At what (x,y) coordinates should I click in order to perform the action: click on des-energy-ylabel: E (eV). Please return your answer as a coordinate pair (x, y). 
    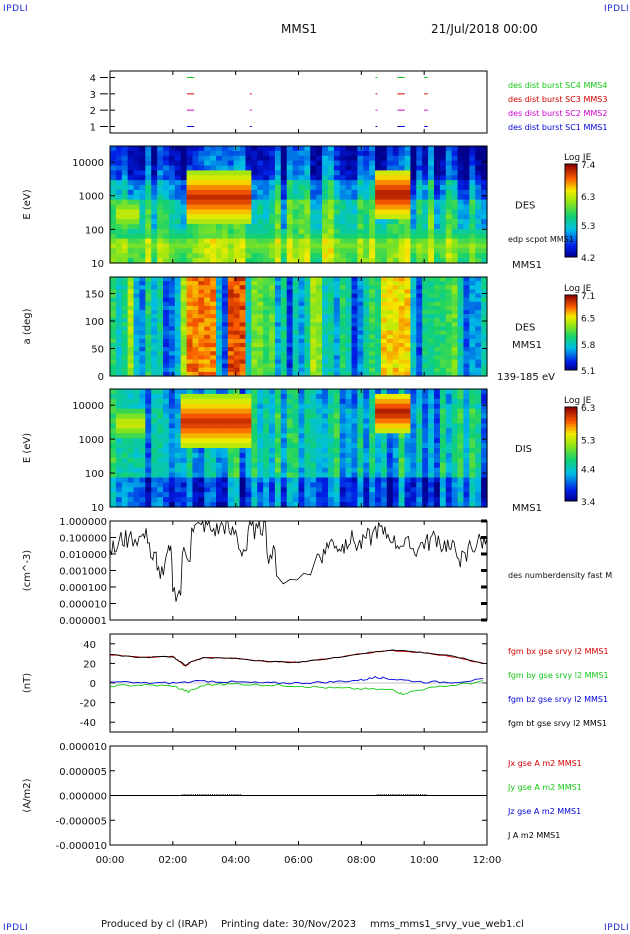
    Looking at the image, I should click on (27, 204).